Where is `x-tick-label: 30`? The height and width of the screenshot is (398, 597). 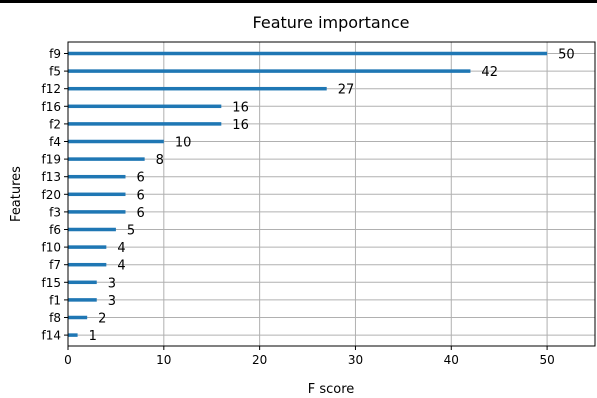
x-tick-label: 30 is located at coordinates (355, 360).